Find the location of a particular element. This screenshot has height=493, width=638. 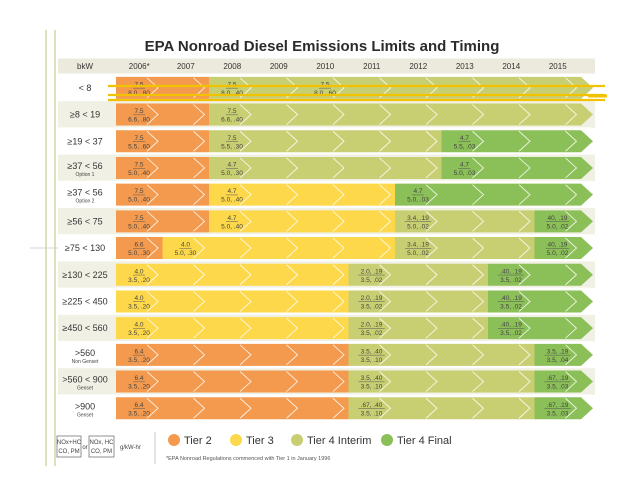

cell-value-top: 3.5, .40 is located at coordinates (372, 378).